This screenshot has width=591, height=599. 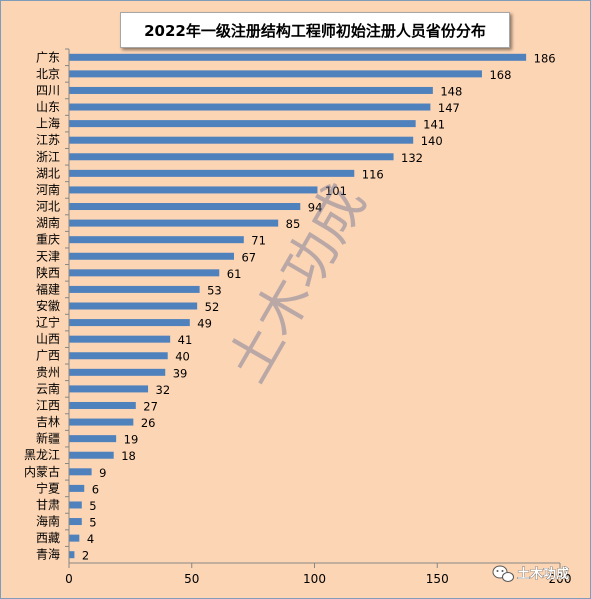 What do you see at coordinates (432, 141) in the screenshot?
I see `value-label-5: 140` at bounding box center [432, 141].